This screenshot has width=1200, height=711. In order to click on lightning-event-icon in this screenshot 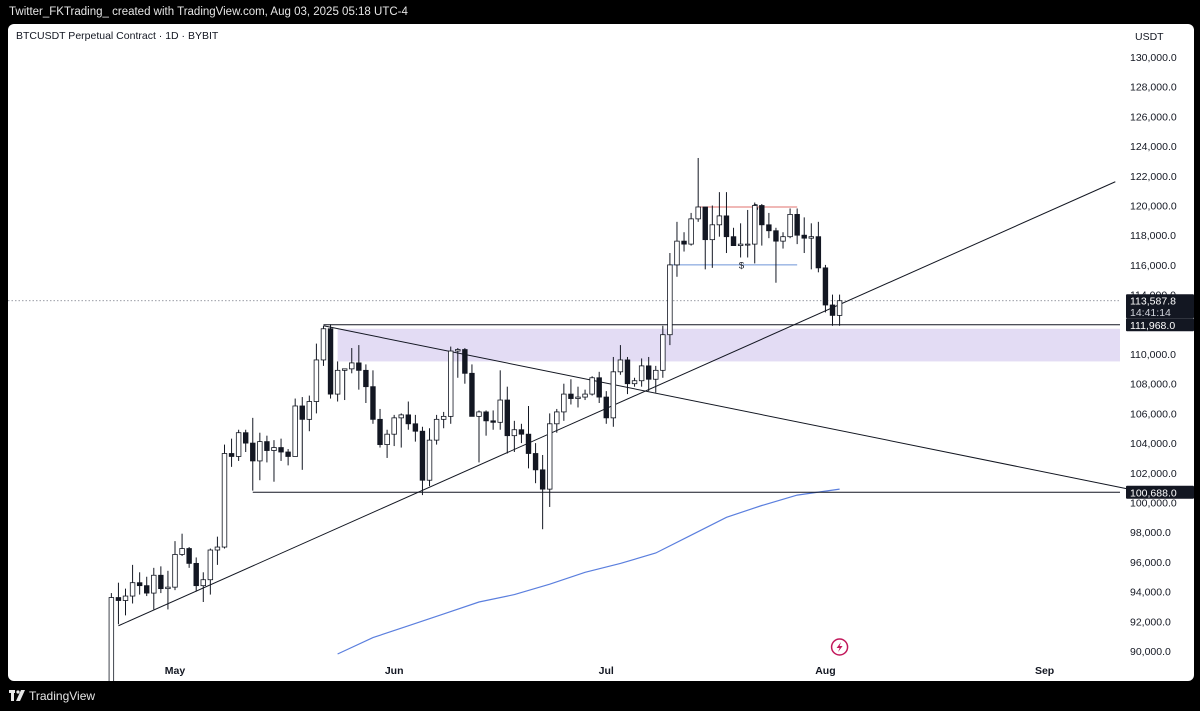, I will do `click(839, 647)`.